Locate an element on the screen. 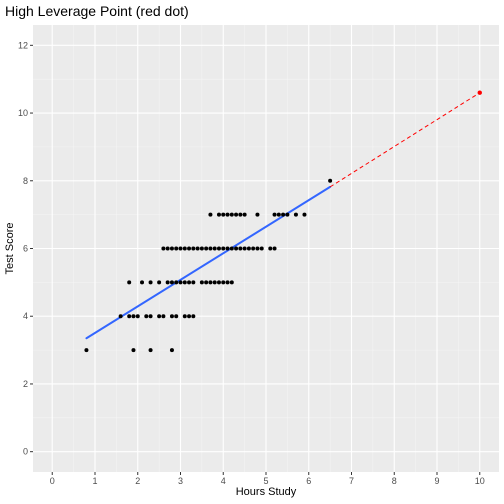 This screenshot has width=504, height=504. chart-title: High Leverage Point (red dot) is located at coordinates (97, 11).